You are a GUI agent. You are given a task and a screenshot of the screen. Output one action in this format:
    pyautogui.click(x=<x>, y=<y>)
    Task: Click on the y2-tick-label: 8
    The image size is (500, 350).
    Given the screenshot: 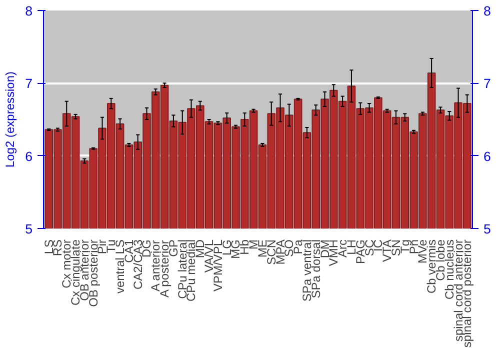 What is the action you would take?
    pyautogui.click(x=487, y=11)
    